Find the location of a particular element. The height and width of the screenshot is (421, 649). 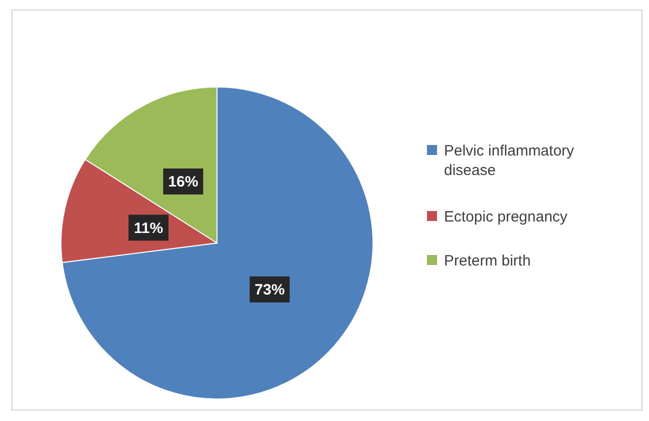

legend-label: Pelvic inflammatory disease is located at coordinates (509, 160).